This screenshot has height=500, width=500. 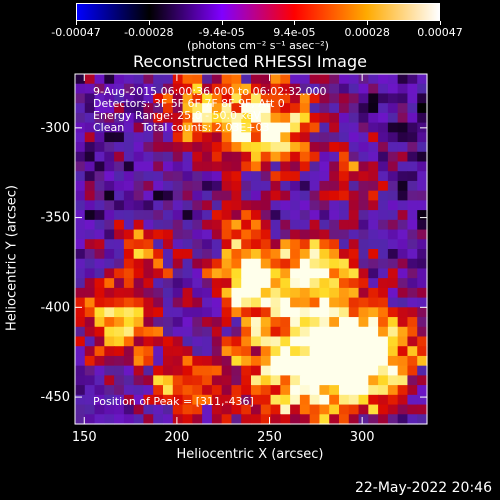 I want to click on y-tick-label: -450, so click(x=55, y=397).